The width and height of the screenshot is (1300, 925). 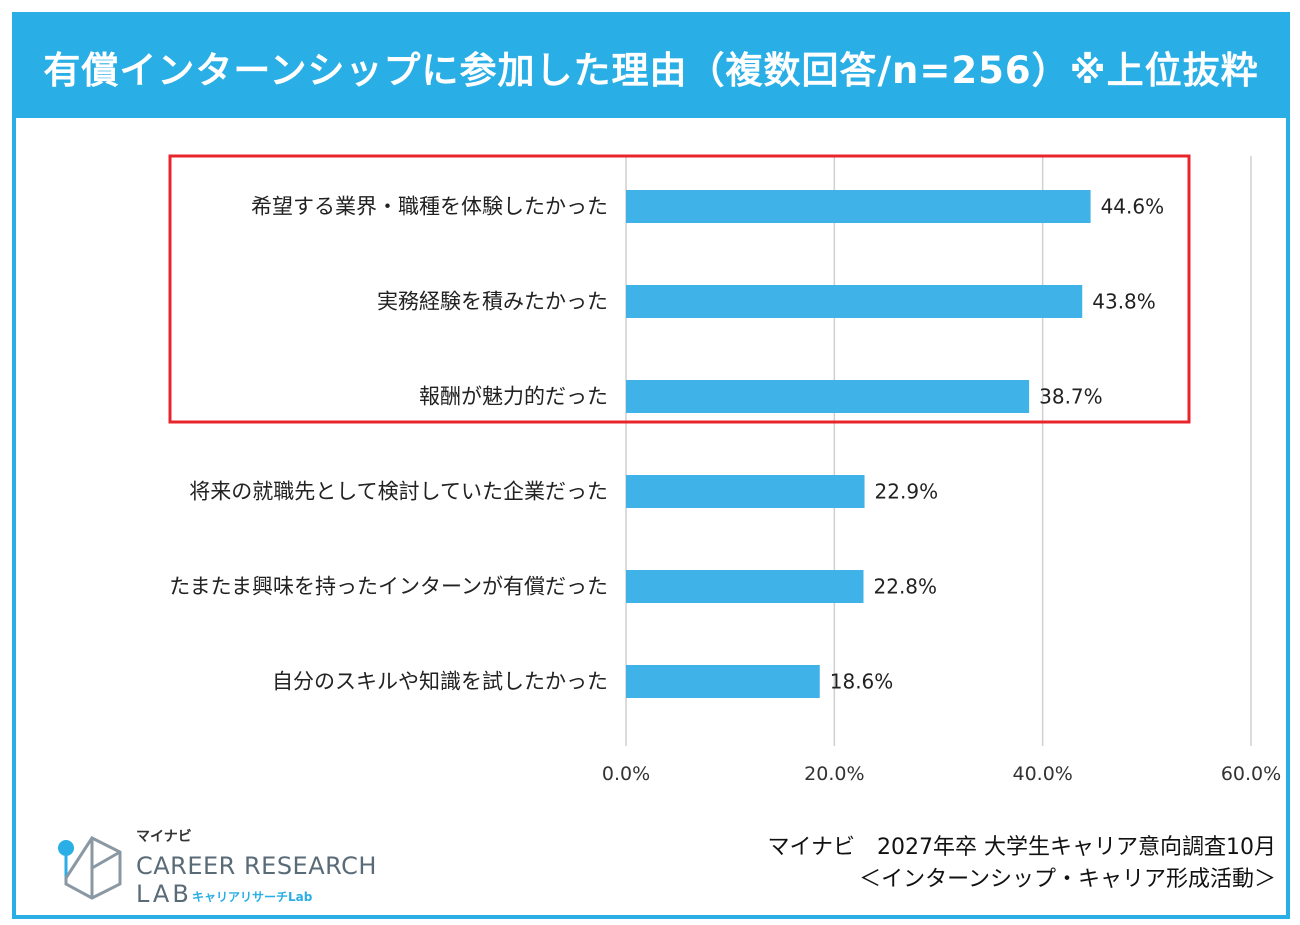 What do you see at coordinates (164, 837) in the screenshot?
I see `logo-brand-small: マイナビ` at bounding box center [164, 837].